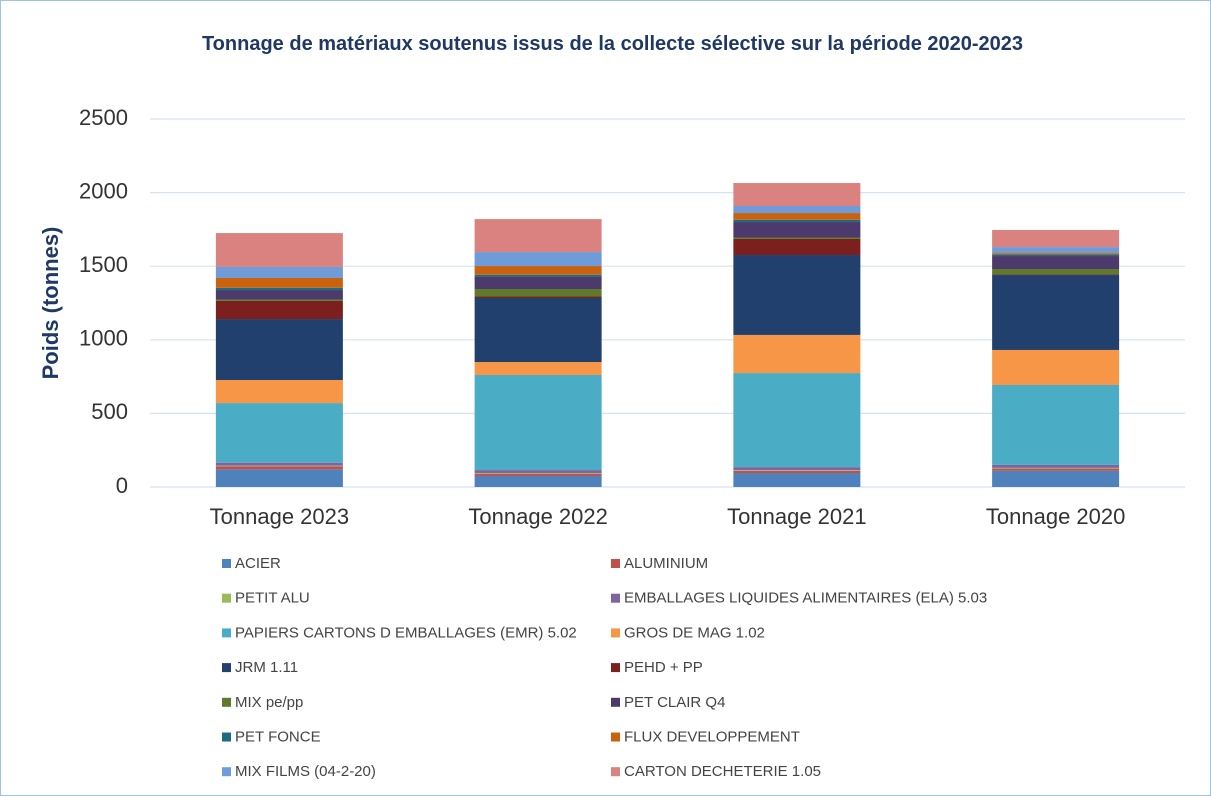 The height and width of the screenshot is (796, 1211). What do you see at coordinates (796, 516) in the screenshot?
I see `x-tick-label: Tonnage 2021` at bounding box center [796, 516].